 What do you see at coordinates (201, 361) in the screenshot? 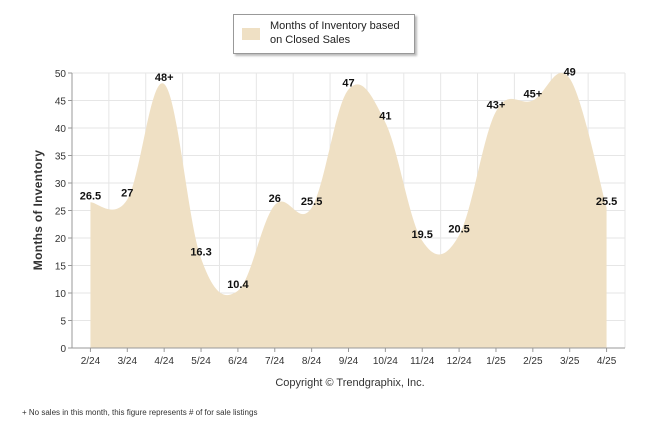
I see `x-tick-label: 5/24` at bounding box center [201, 361].